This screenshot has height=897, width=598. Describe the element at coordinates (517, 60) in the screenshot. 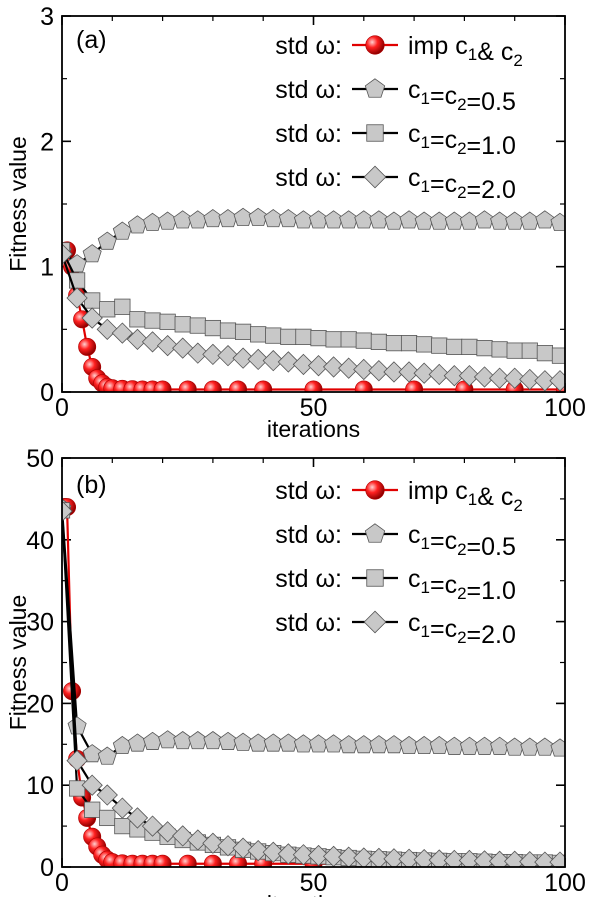

I see `legend-subscript: 2` at that location.